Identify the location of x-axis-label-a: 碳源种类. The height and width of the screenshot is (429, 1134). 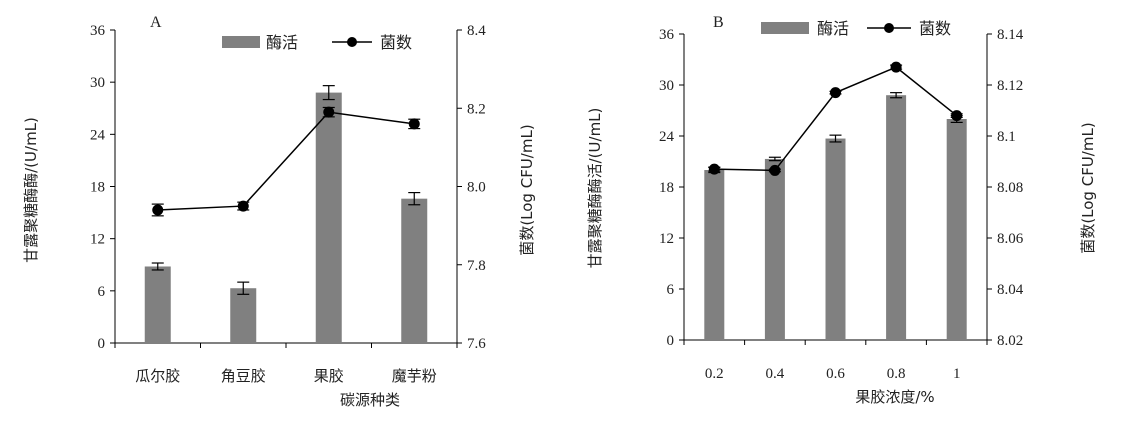
(370, 400).